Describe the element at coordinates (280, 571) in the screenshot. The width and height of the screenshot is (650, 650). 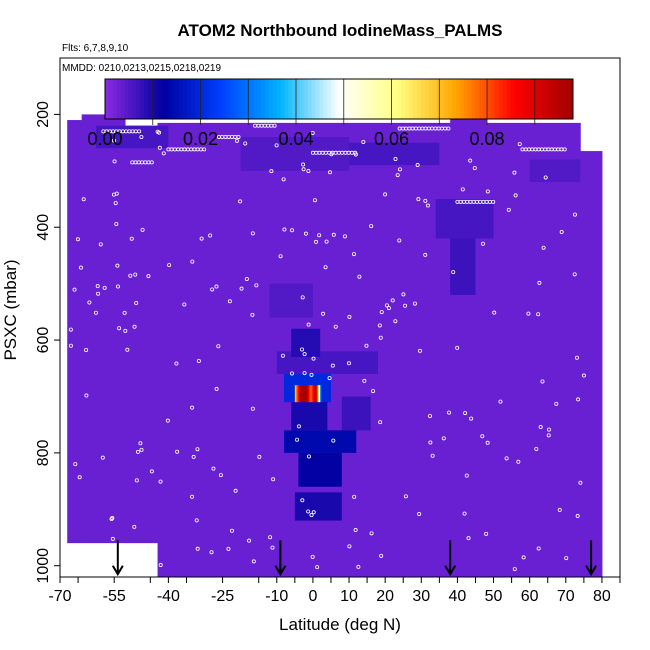
I see `flight-marker-arrowhead` at that location.